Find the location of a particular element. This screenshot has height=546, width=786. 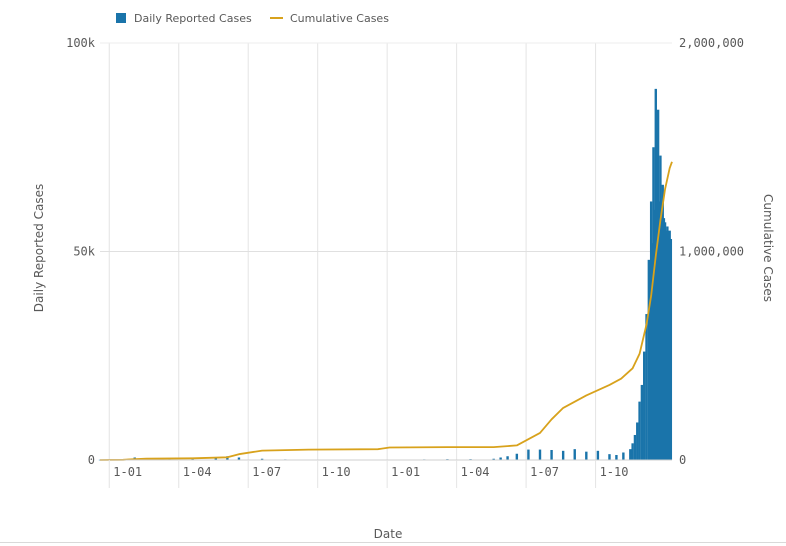

legend: Daily Reported Cases Cumulative Cases is located at coordinates (252, 18).